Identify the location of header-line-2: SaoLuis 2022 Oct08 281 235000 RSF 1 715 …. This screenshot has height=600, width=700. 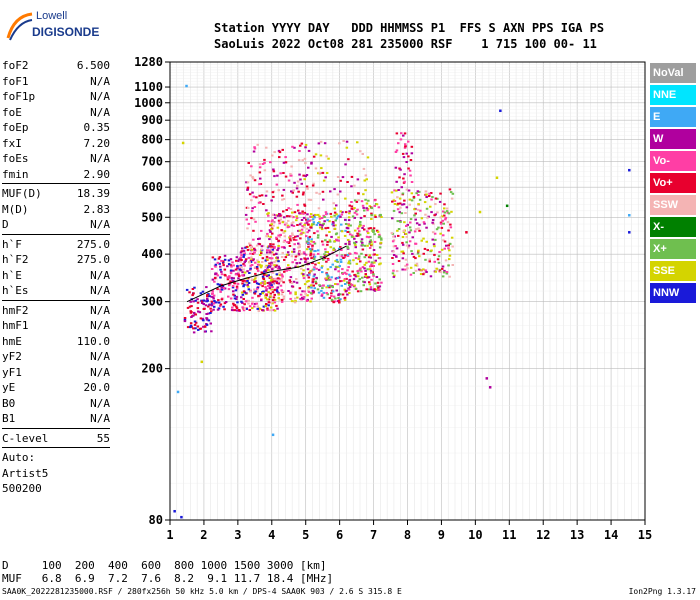
(405, 44).